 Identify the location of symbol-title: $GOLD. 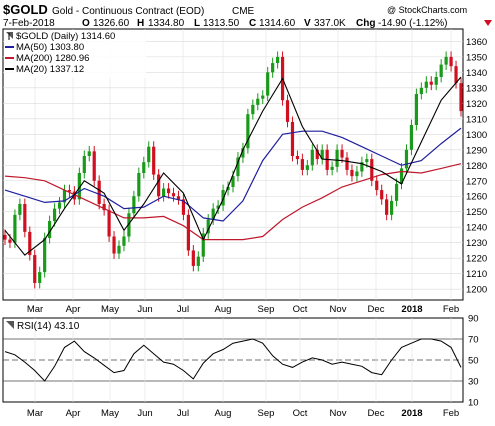
(25, 9).